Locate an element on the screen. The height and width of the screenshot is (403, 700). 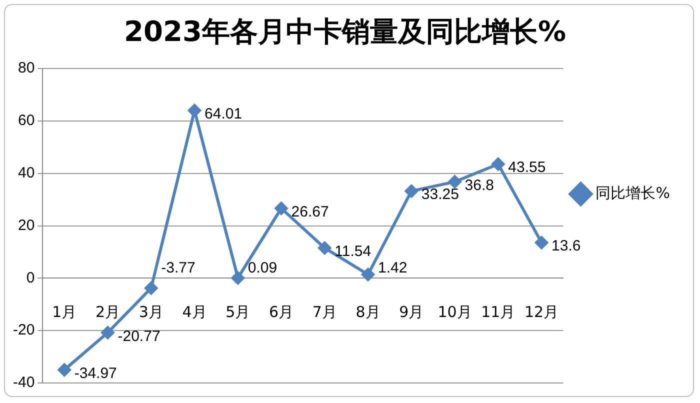
x-tick-label: 2月 is located at coordinates (107, 312).